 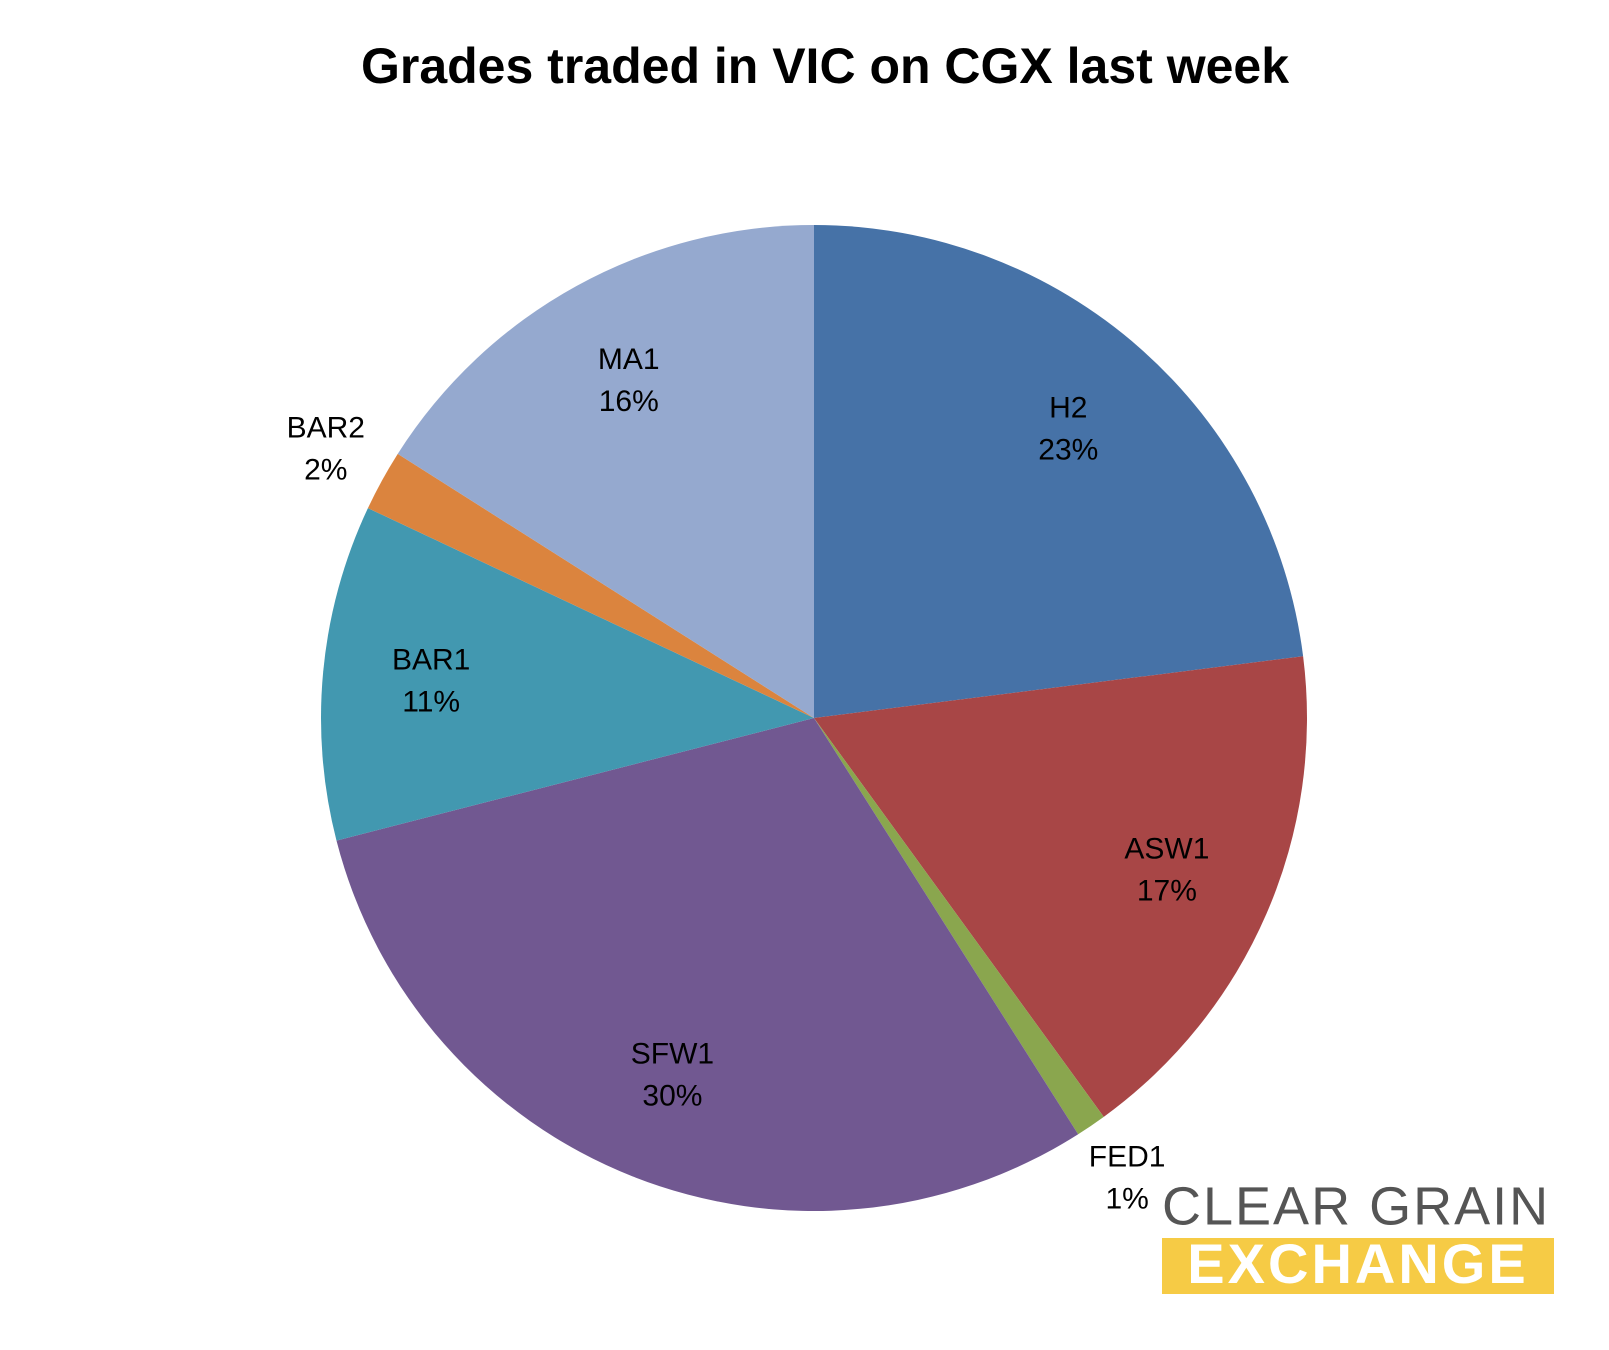 What do you see at coordinates (825, 66) in the screenshot?
I see `chart-title: Grades traded in VIC on CGX last week` at bounding box center [825, 66].